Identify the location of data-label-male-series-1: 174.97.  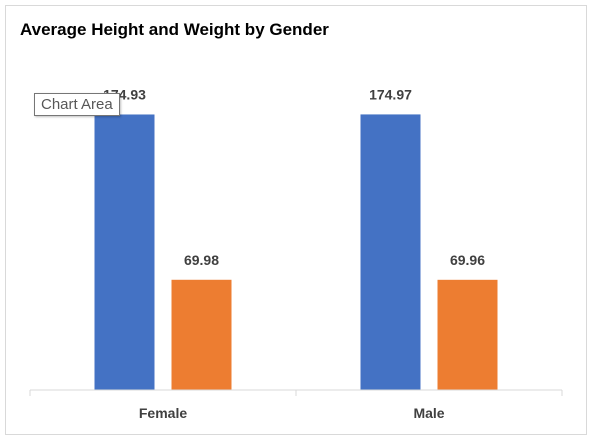
(390, 94).